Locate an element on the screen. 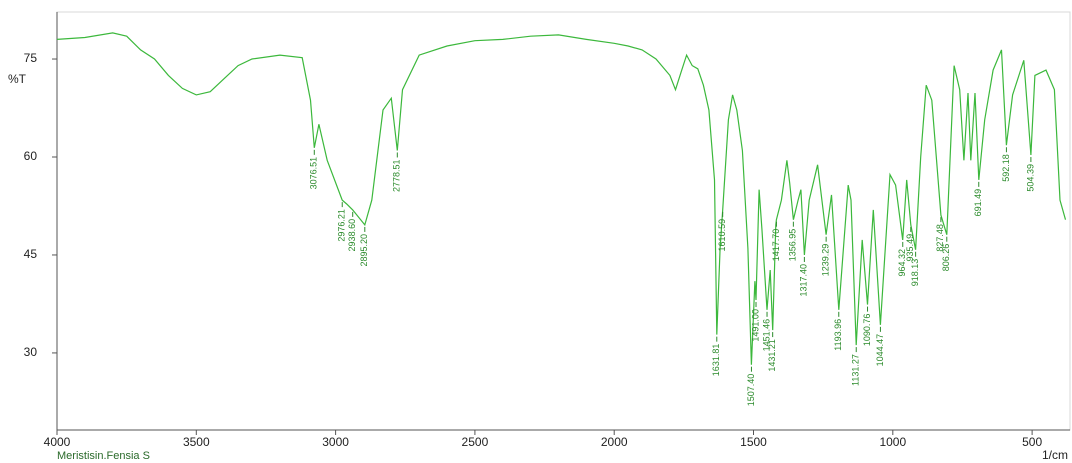 The image size is (1072, 463). peak-label: 806.26 is located at coordinates (946, 258).